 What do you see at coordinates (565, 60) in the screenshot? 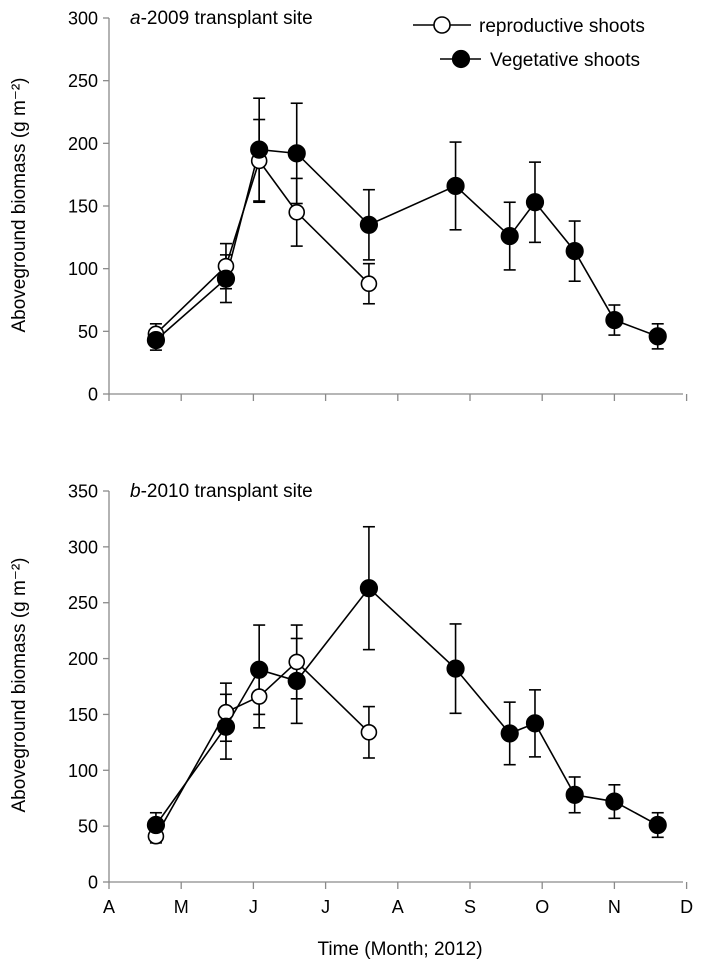
I see `legend-label-vegetative: Vegetative shoots` at bounding box center [565, 60].